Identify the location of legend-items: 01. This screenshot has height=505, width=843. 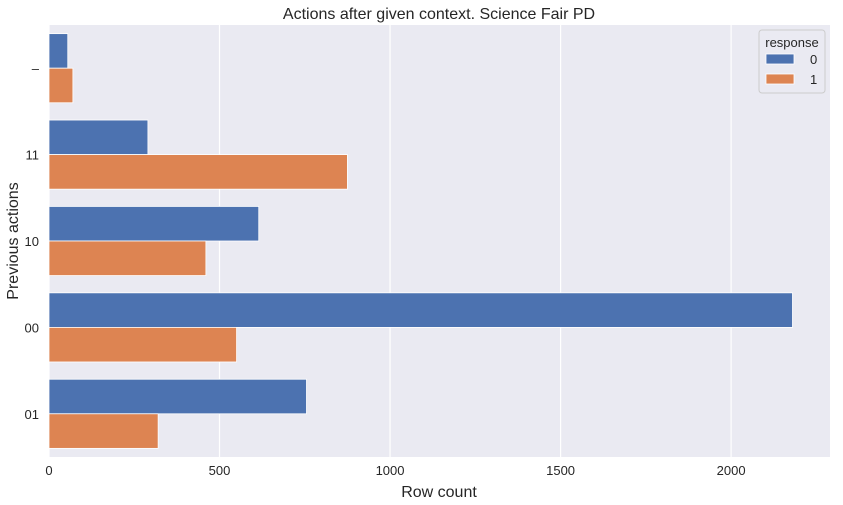
(791, 69).